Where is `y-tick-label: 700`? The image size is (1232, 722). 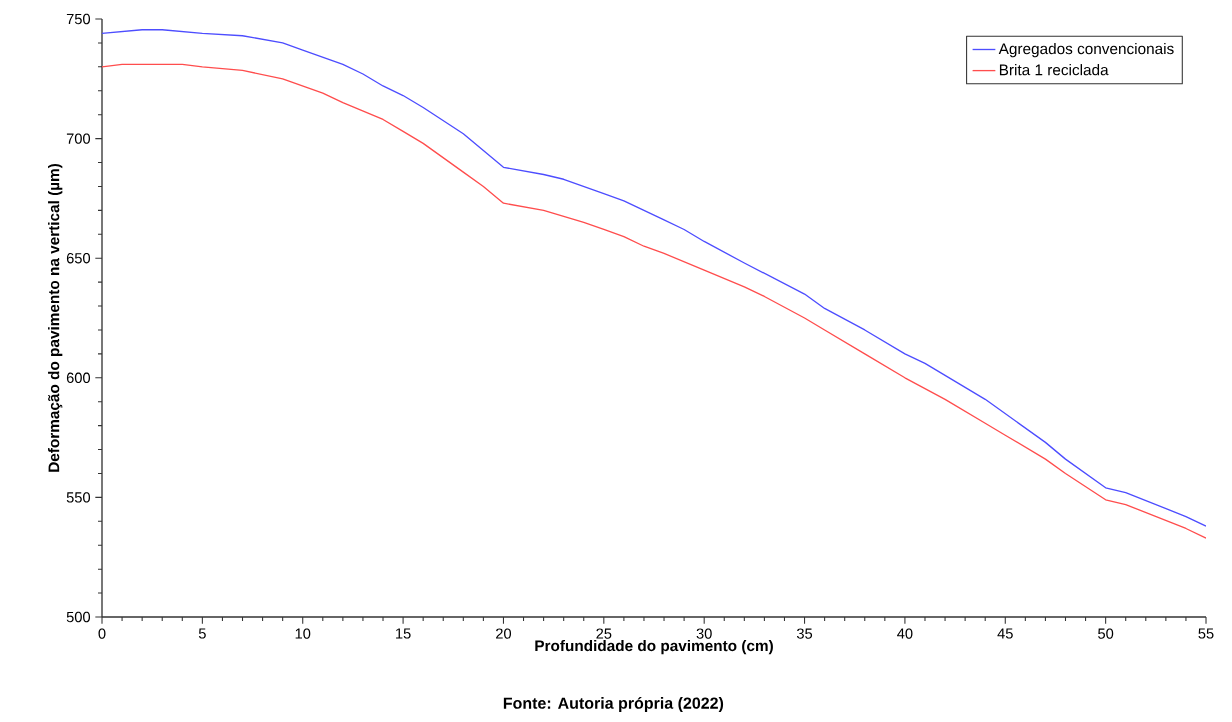
y-tick-label: 700 is located at coordinates (78, 138).